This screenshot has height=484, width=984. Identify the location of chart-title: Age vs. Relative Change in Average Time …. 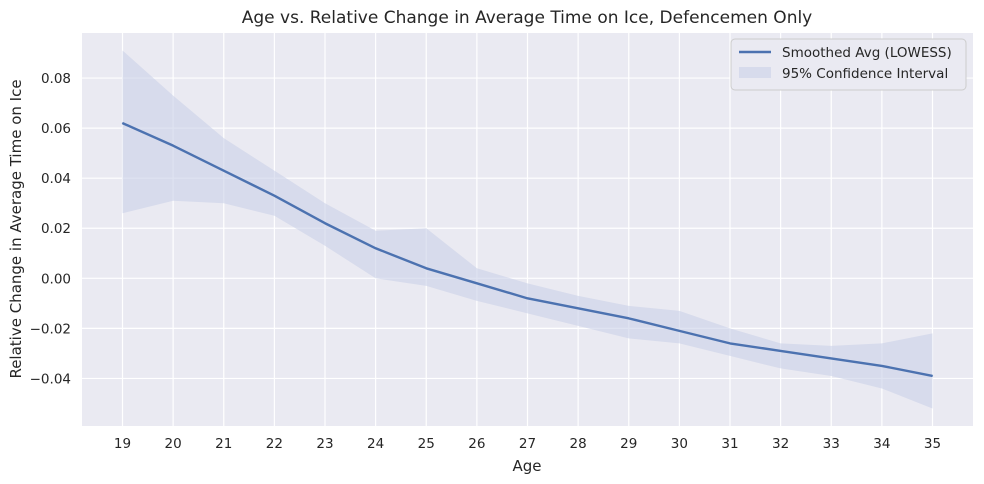
(527, 18).